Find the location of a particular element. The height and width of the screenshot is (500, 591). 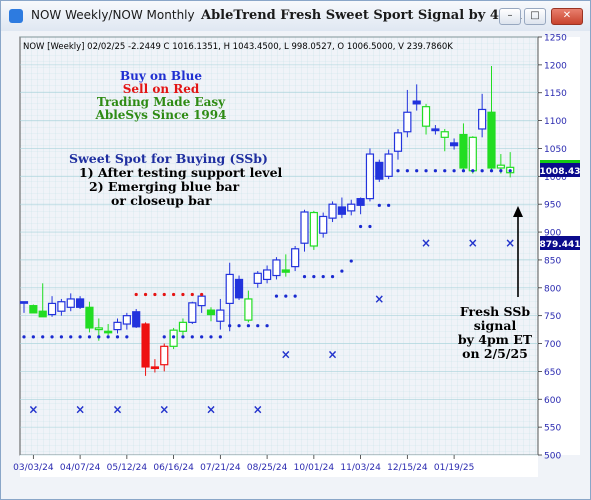

y-tick-label: 750 is located at coordinates (552, 317).